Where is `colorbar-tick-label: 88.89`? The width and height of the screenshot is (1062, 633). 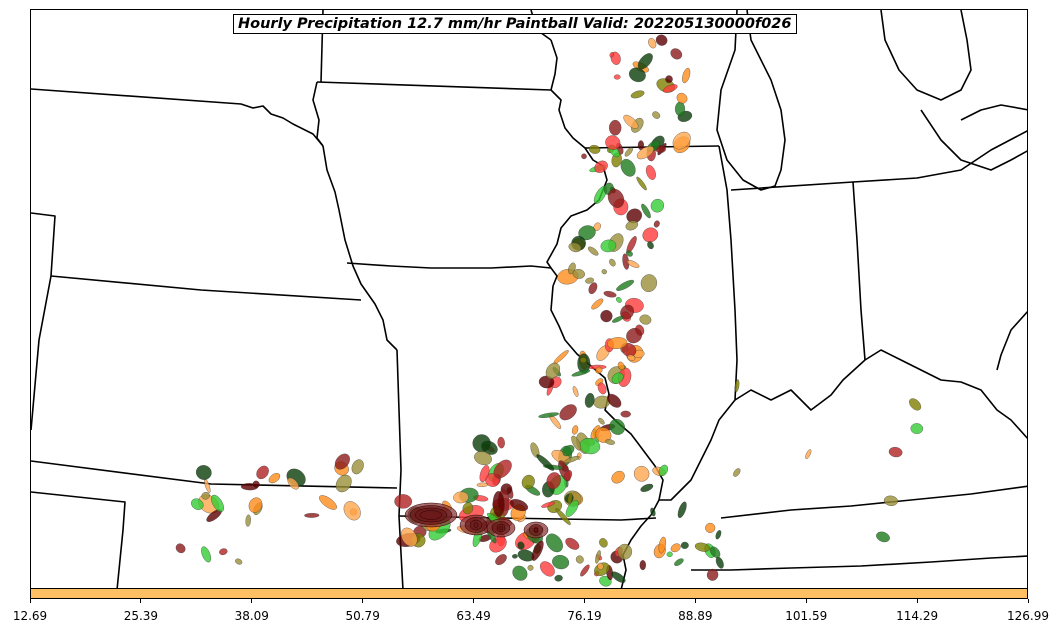 colorbar-tick-label: 88.89 is located at coordinates (695, 616).